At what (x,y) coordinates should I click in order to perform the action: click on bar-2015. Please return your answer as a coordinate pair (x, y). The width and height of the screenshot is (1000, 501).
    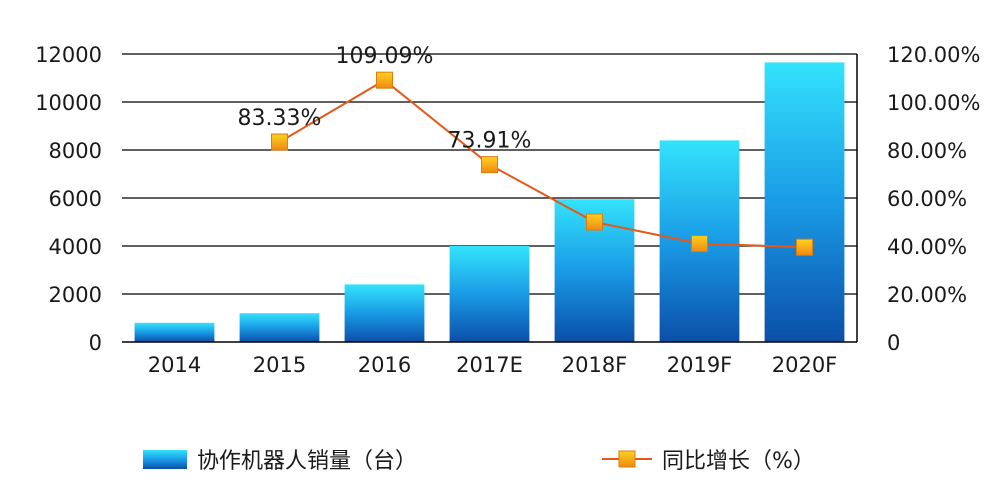
    Looking at the image, I should click on (279, 327).